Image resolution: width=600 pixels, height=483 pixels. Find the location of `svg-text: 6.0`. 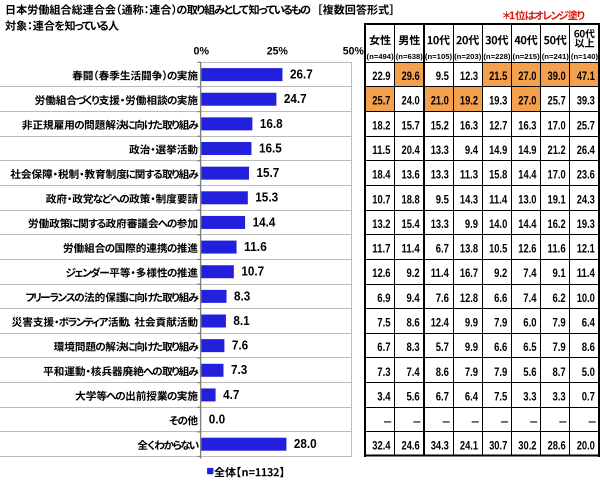

svg-text: 6.0 is located at coordinates (529, 323).